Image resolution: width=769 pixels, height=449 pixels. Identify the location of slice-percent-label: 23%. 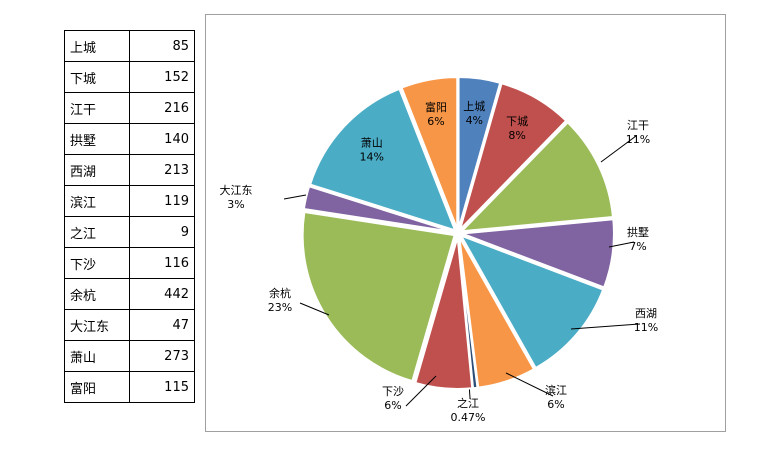
(280, 307).